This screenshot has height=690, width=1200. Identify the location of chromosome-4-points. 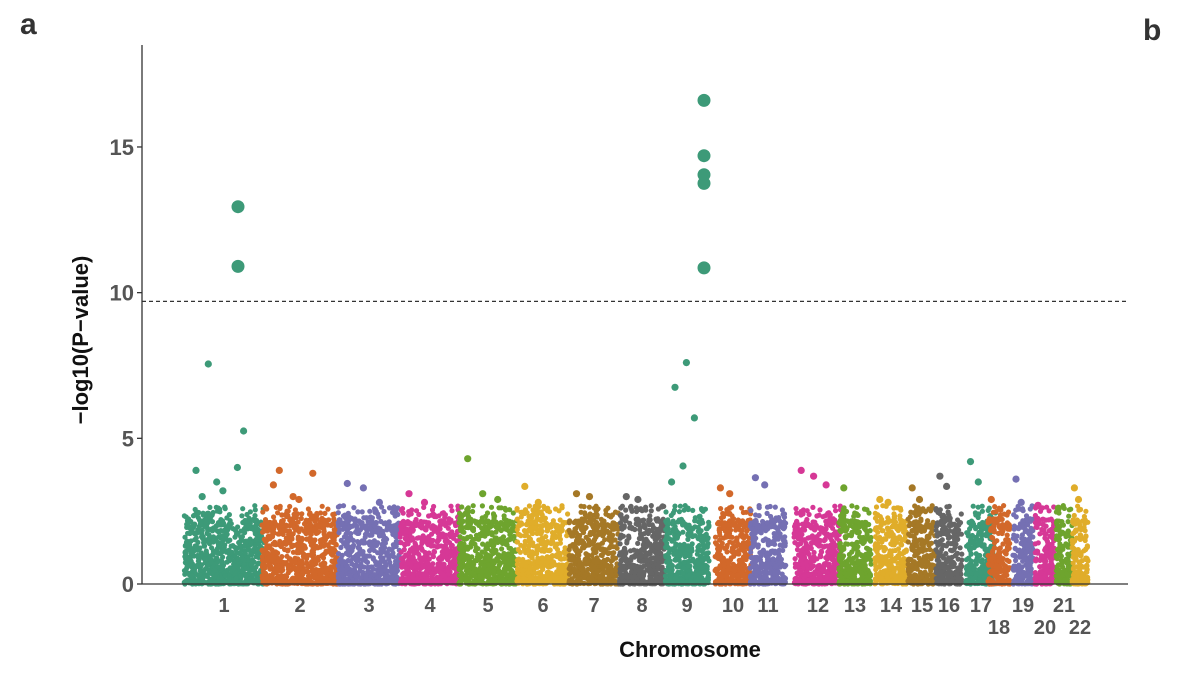
(430, 538).